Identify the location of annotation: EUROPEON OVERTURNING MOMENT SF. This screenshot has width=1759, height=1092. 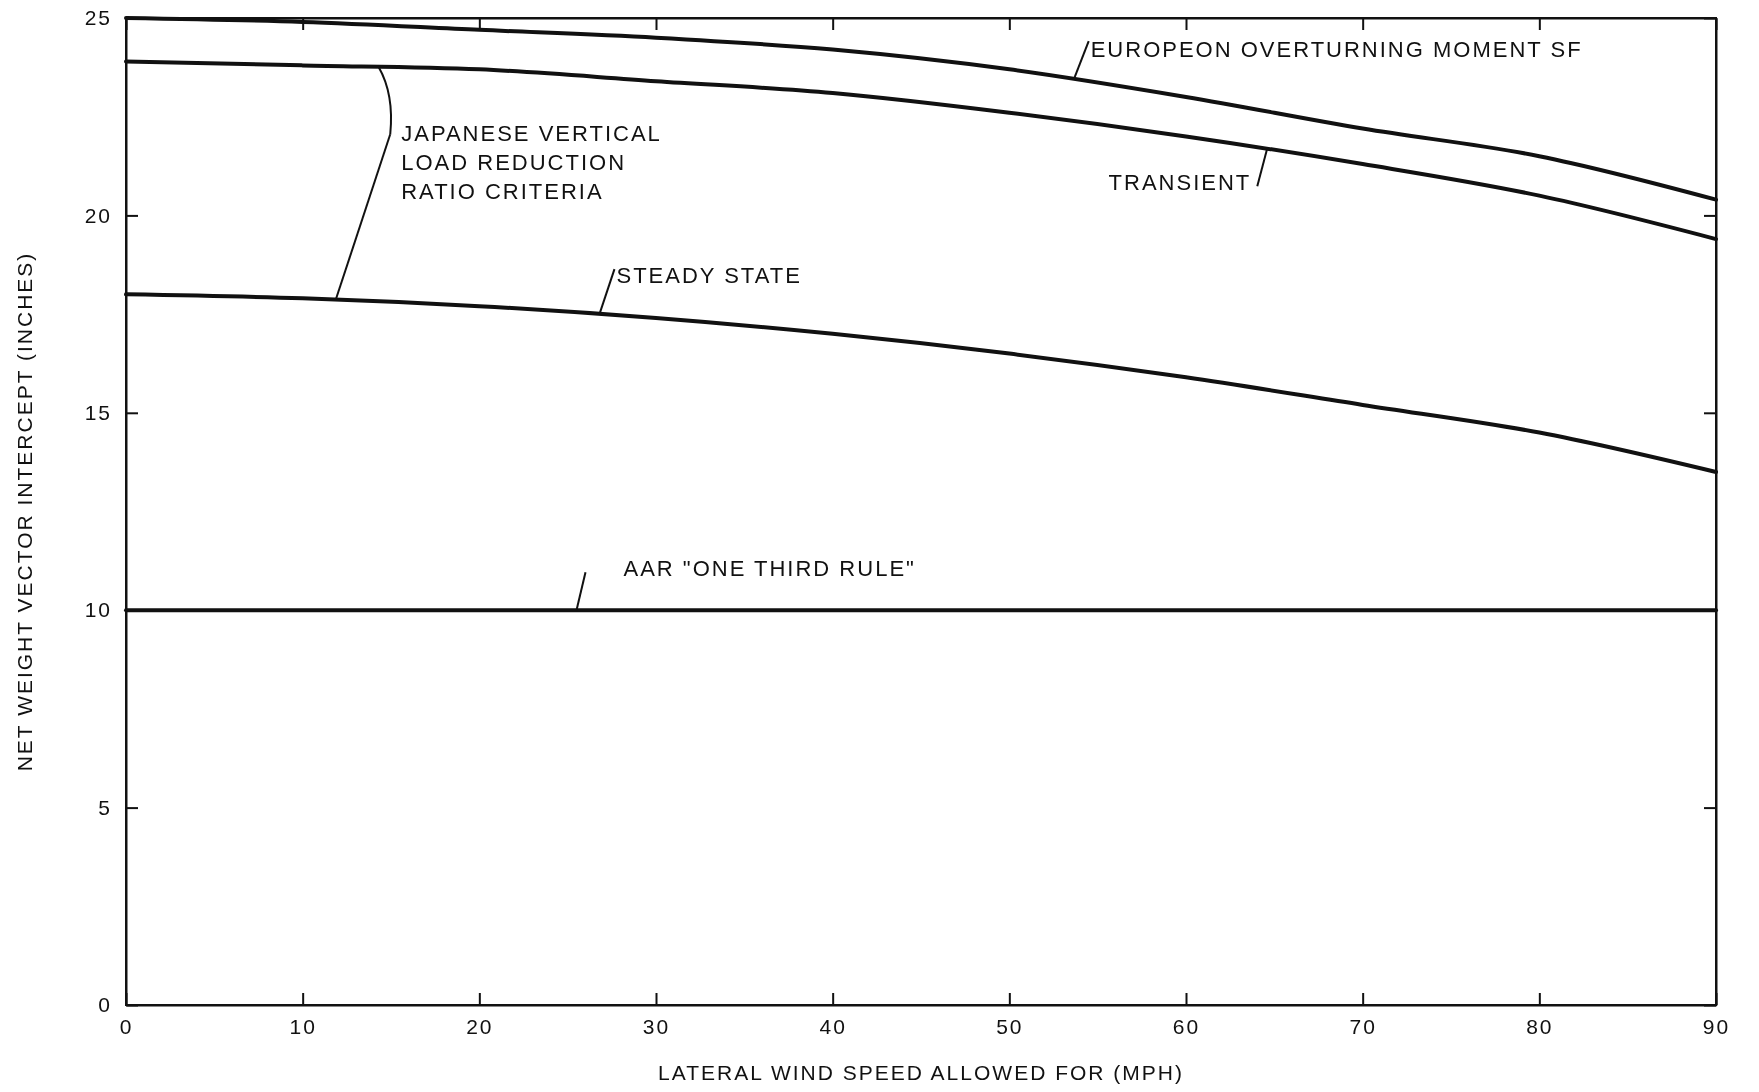
(1336, 50).